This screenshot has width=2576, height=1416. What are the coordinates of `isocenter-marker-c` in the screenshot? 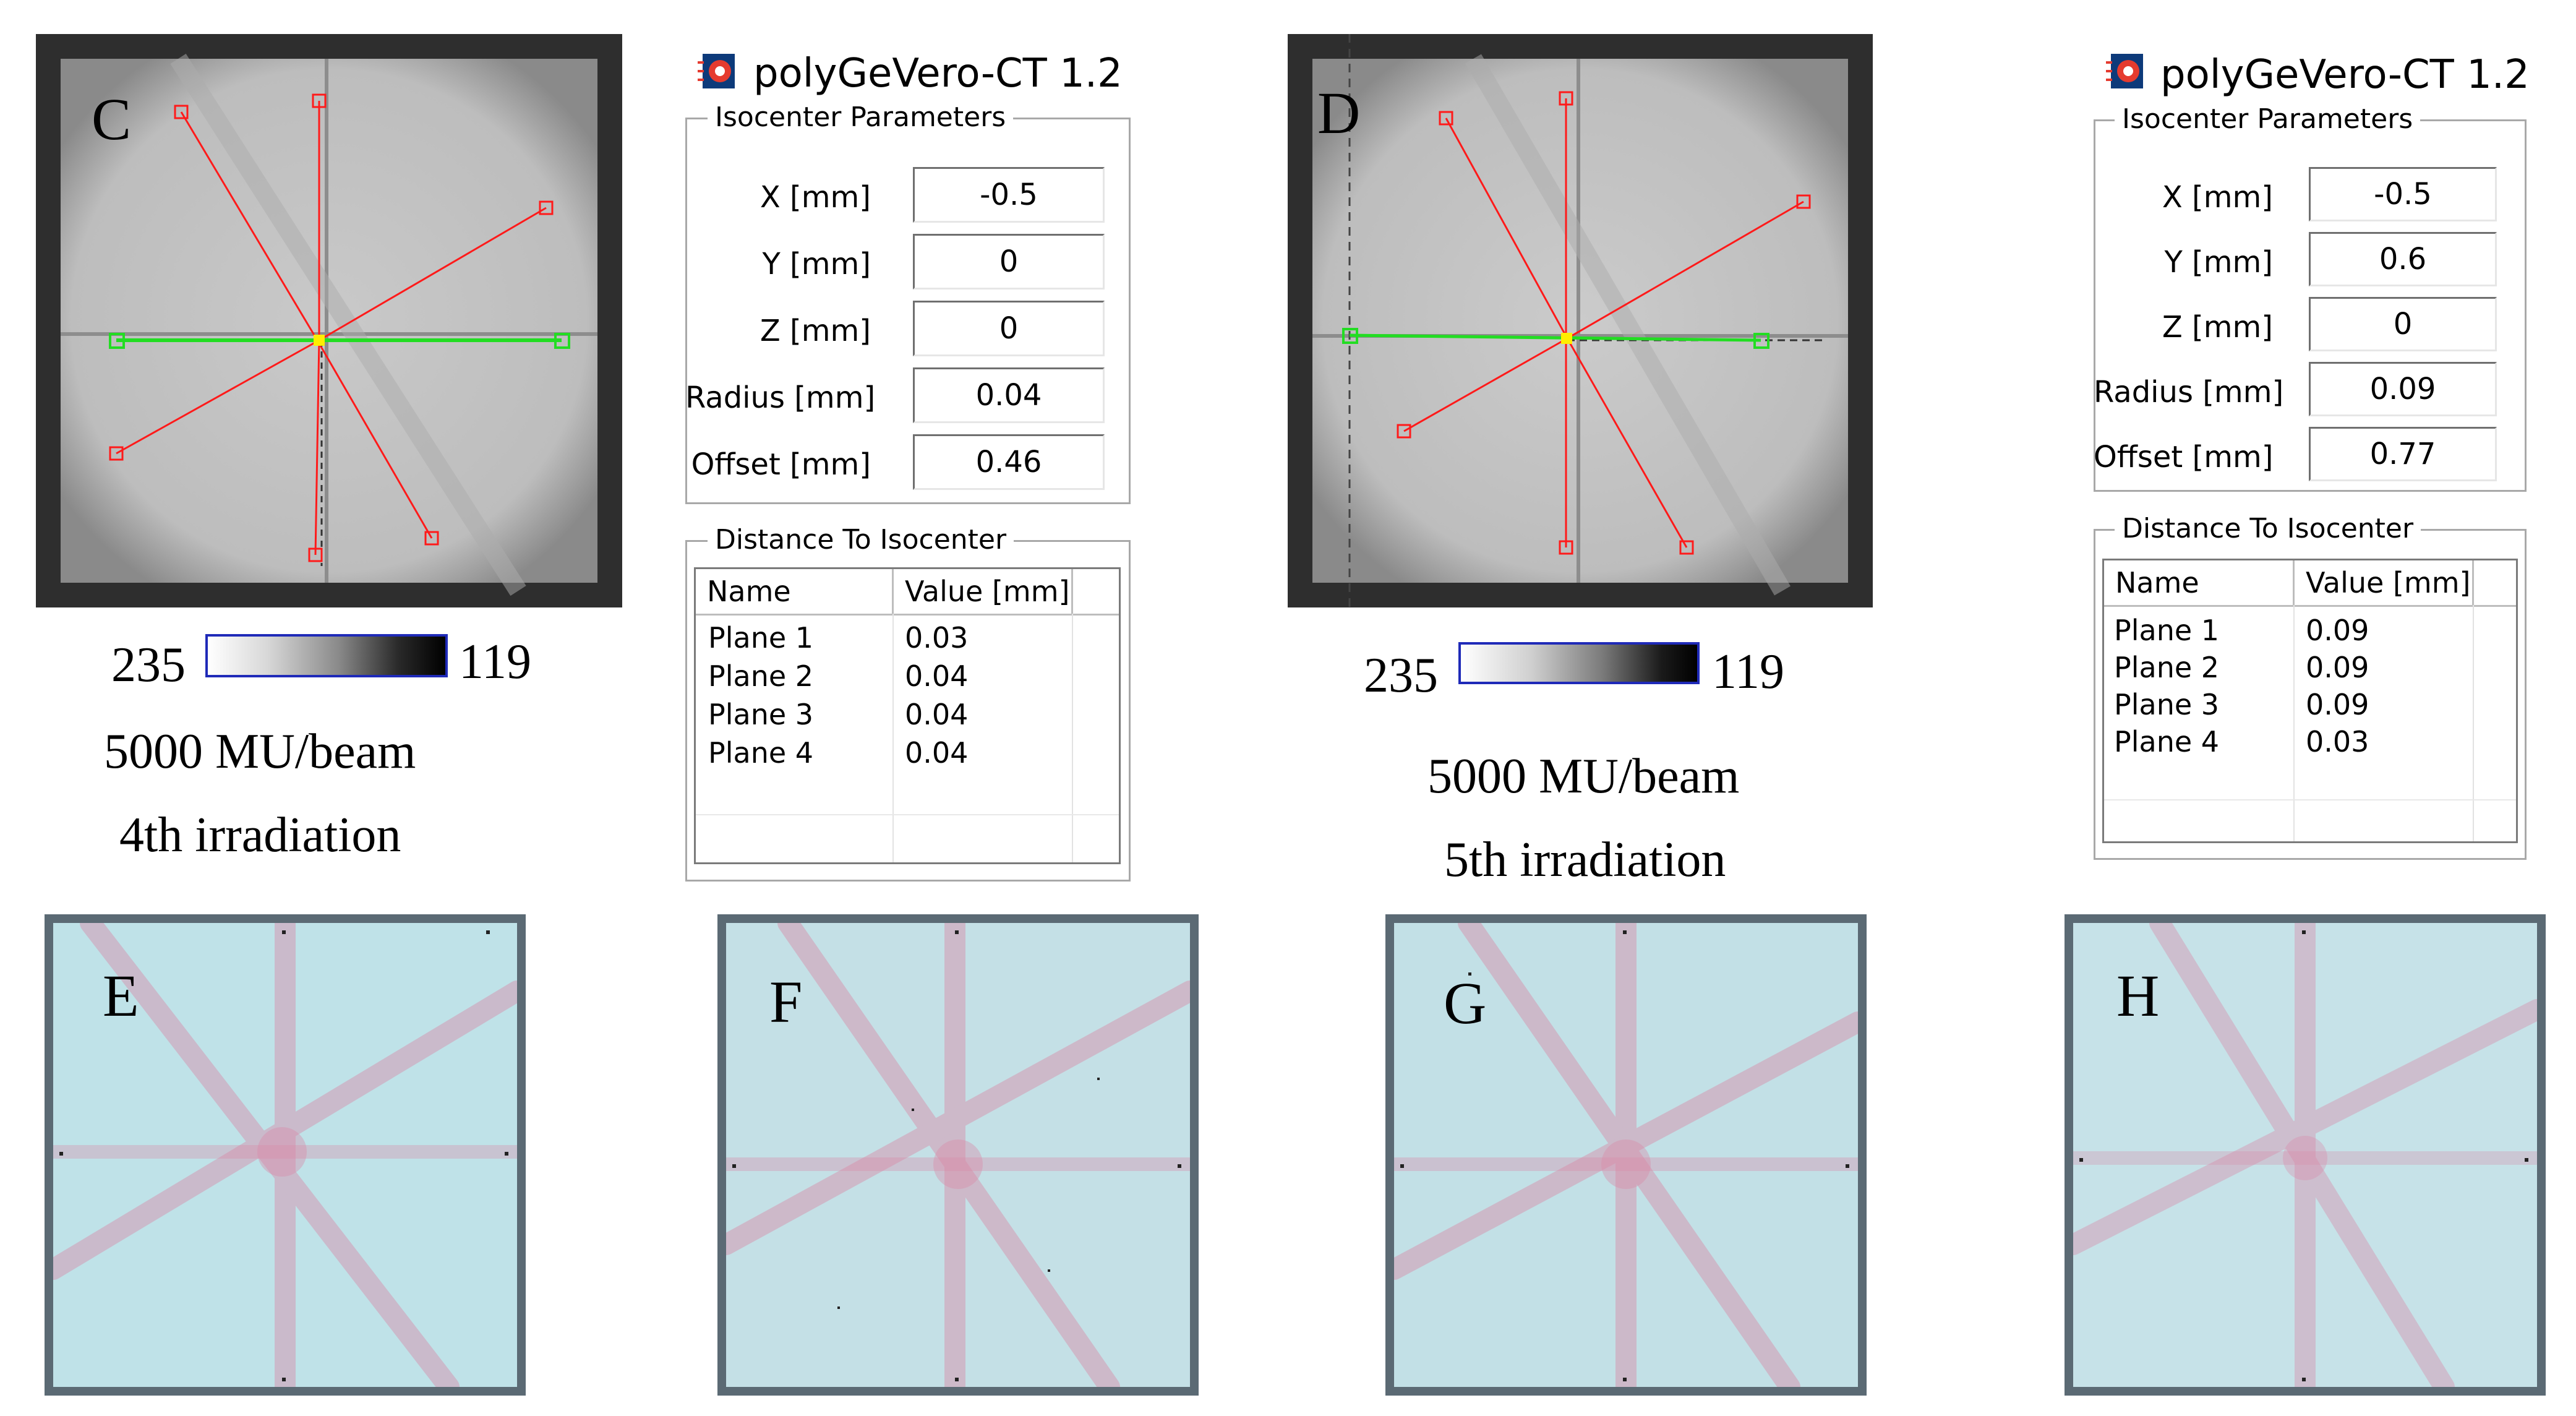 It's located at (319, 341).